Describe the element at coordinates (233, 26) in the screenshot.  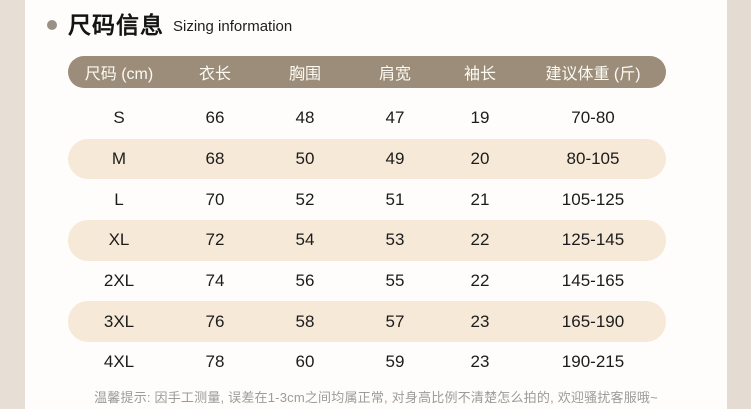
I see `page-subtitle: Sizing information` at that location.